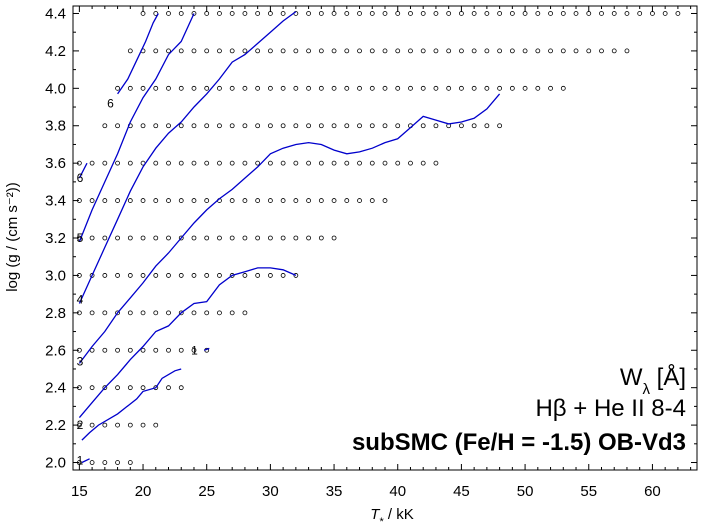 The width and height of the screenshot is (703, 524). Describe the element at coordinates (55, 425) in the screenshot. I see `y-tick-label: 2.2` at that location.